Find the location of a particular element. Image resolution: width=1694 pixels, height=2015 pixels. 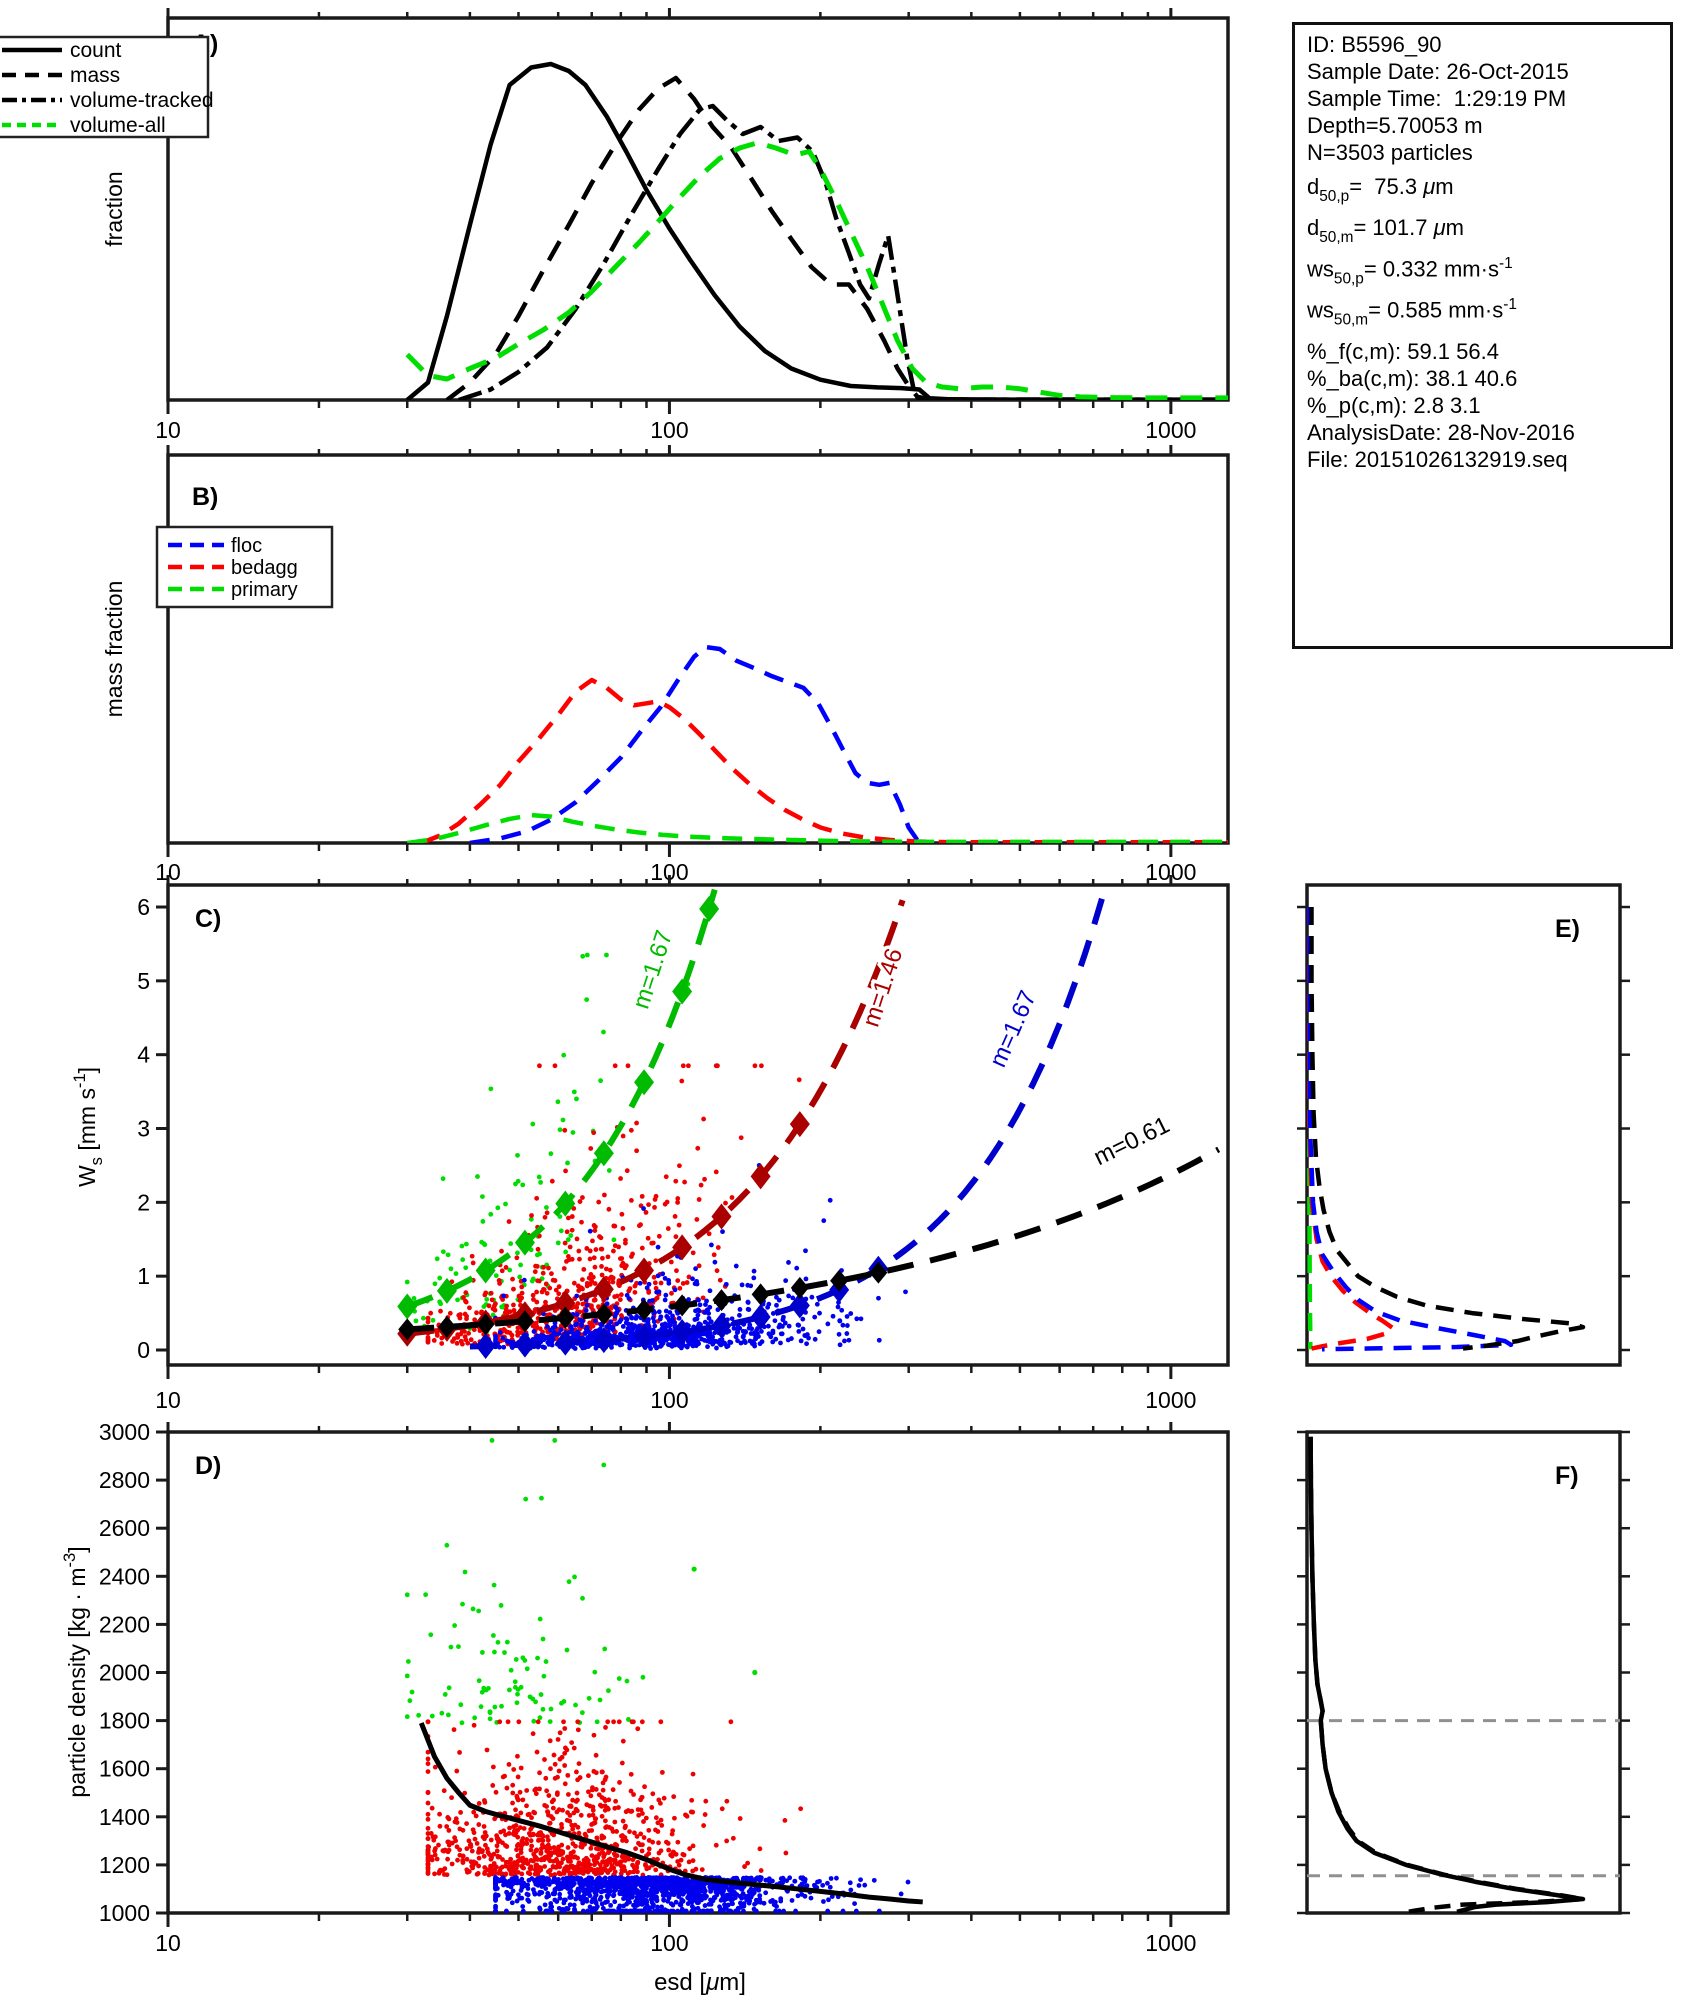

y-label-c: Ws​ [mm s-1​] is located at coordinates (88, 1127).